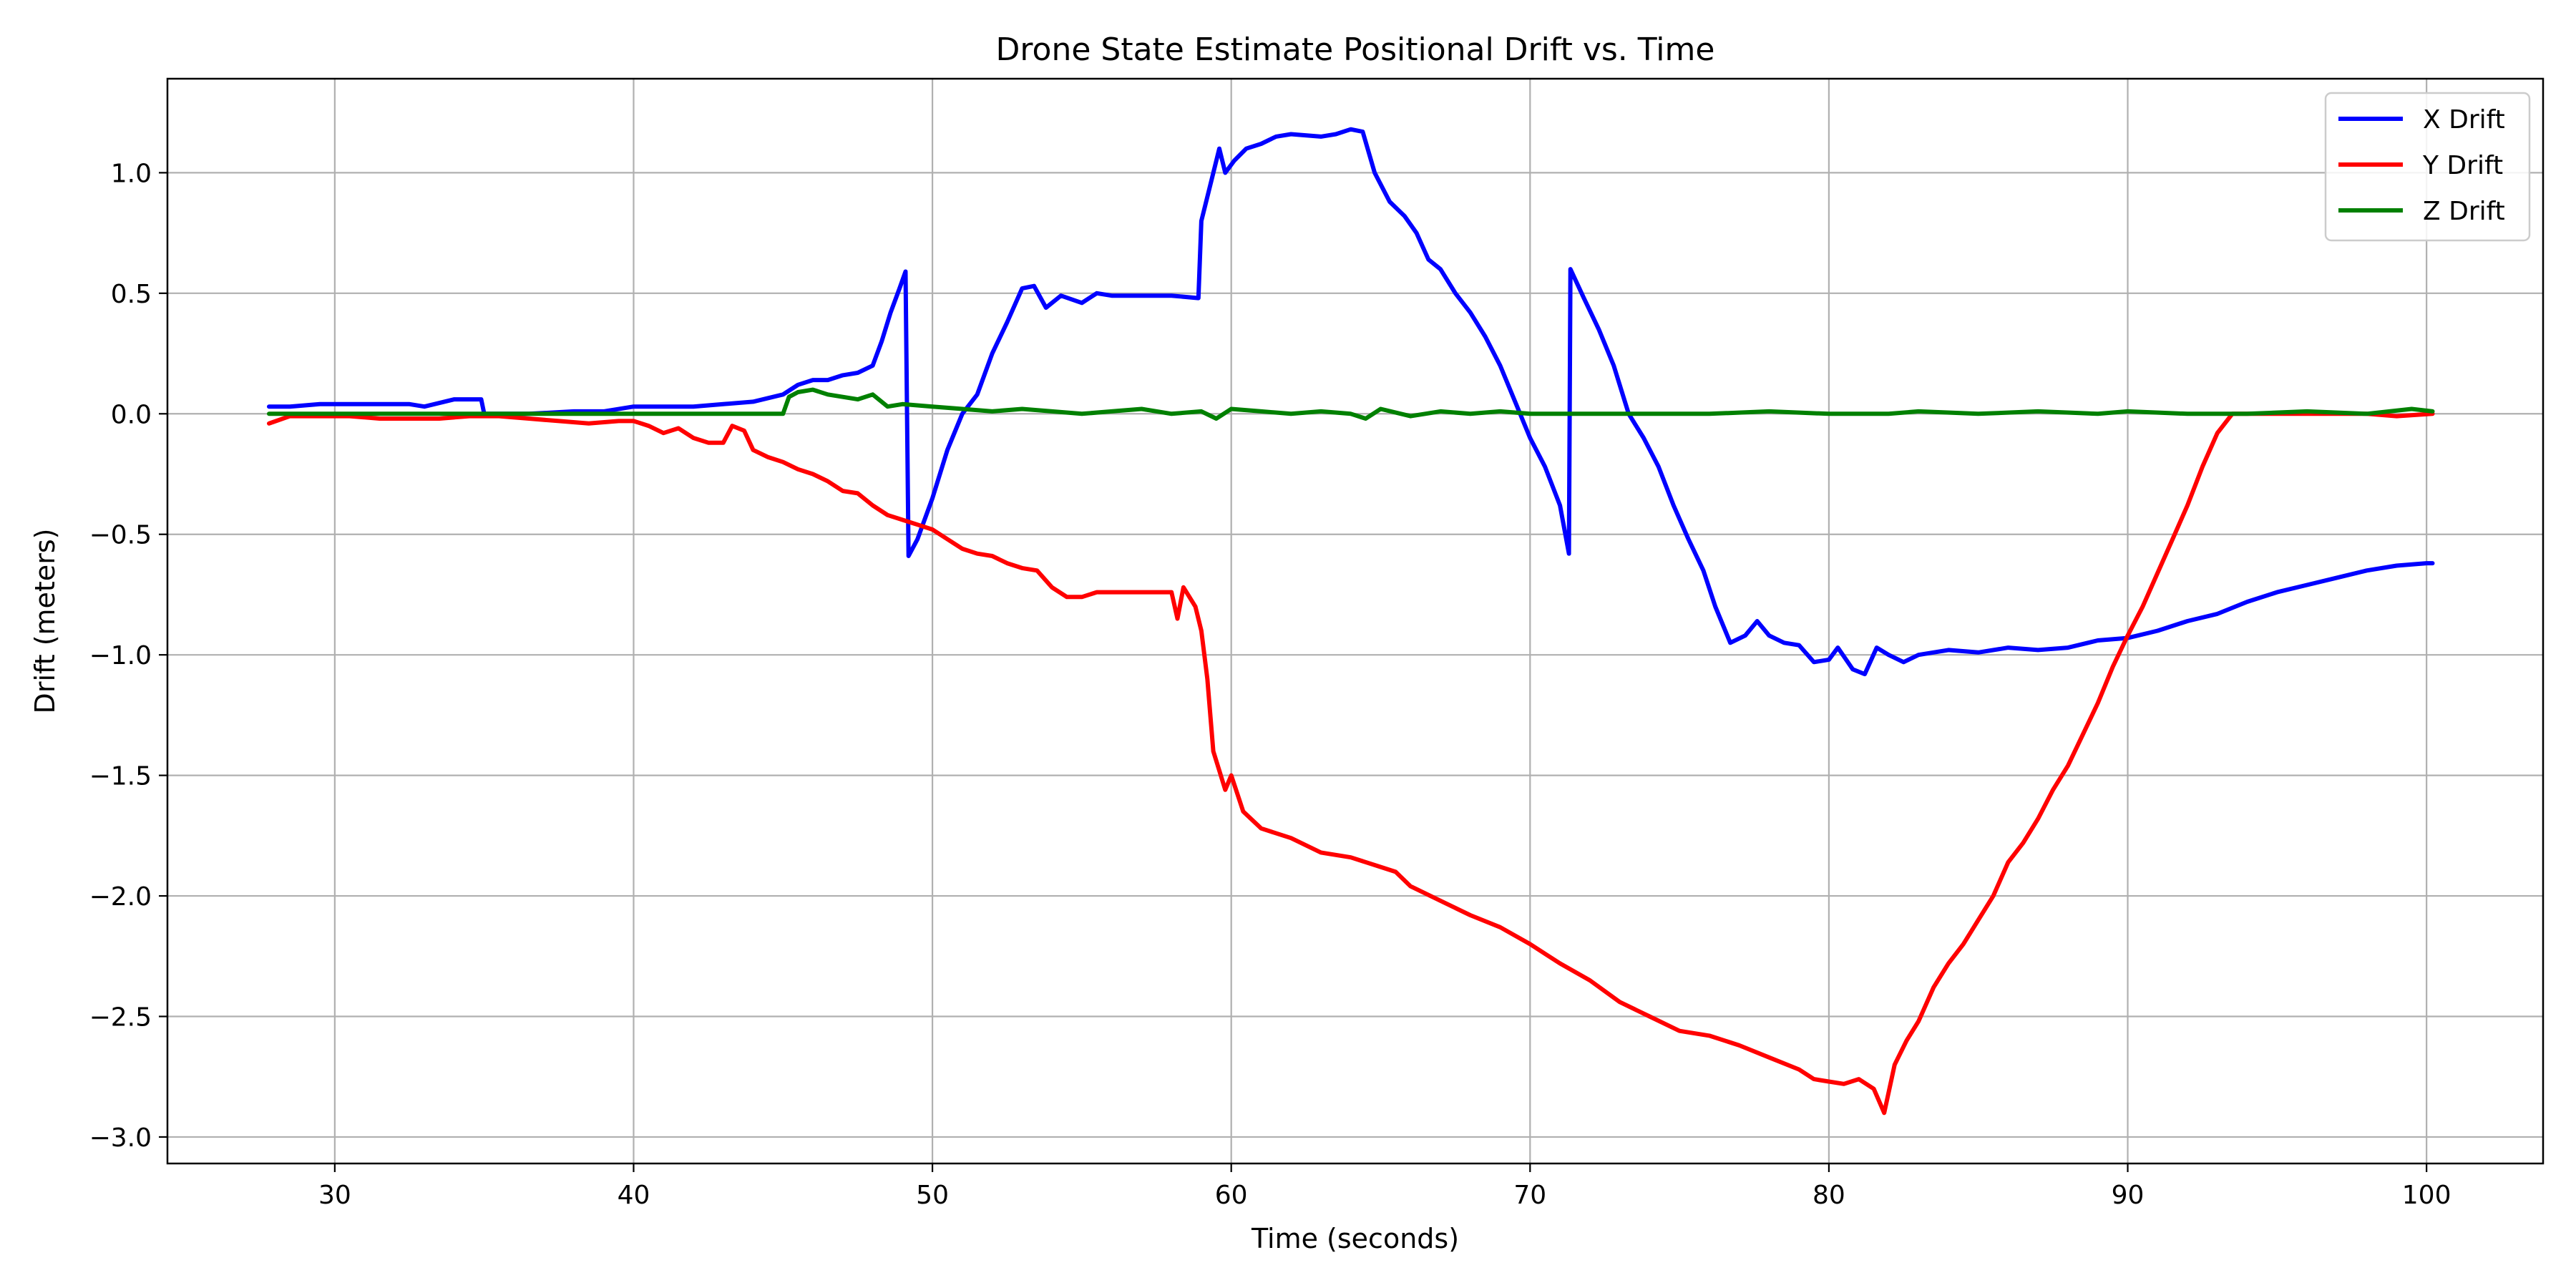 The width and height of the screenshot is (2576, 1288). What do you see at coordinates (2128, 1195) in the screenshot?
I see `x-tick-label: 90` at bounding box center [2128, 1195].